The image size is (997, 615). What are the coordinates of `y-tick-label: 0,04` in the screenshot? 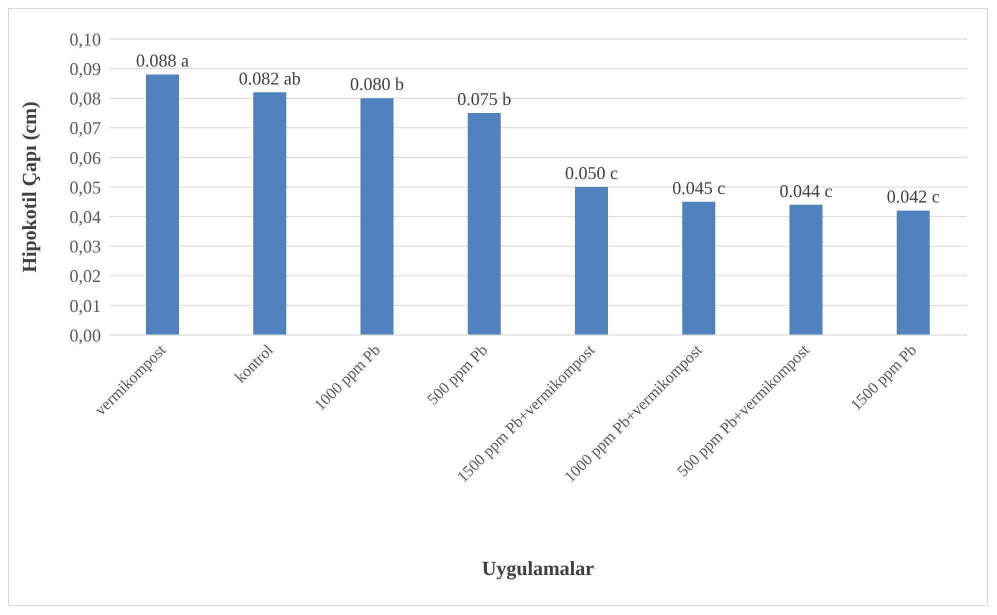 It's located at (85, 216).